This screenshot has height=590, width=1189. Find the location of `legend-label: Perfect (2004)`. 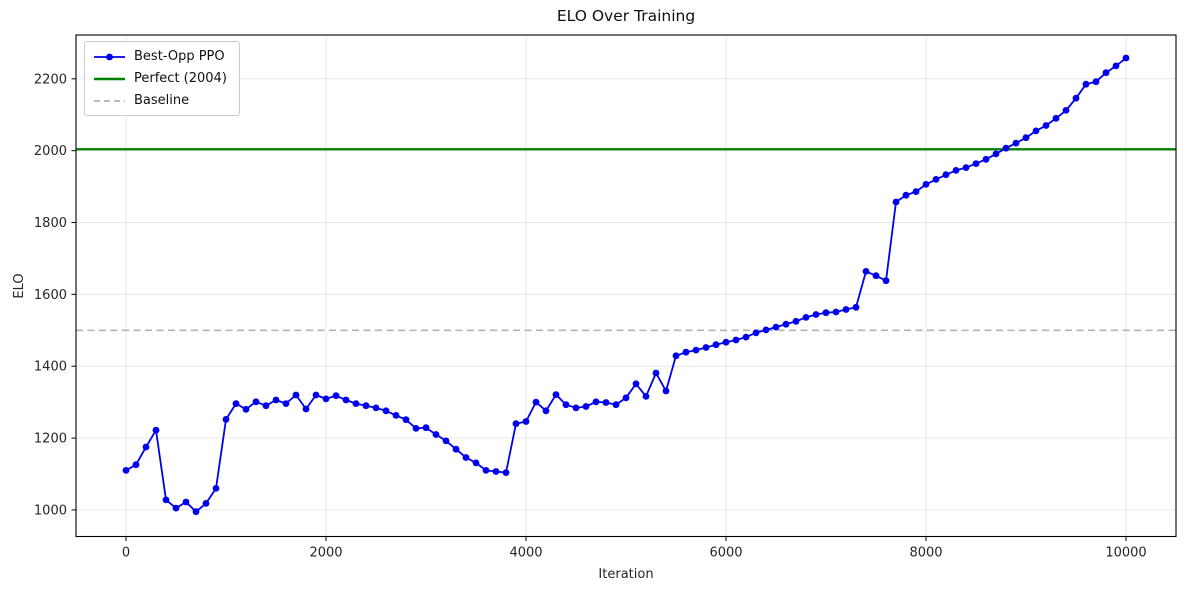

legend-label: Perfect (2004) is located at coordinates (180, 78).